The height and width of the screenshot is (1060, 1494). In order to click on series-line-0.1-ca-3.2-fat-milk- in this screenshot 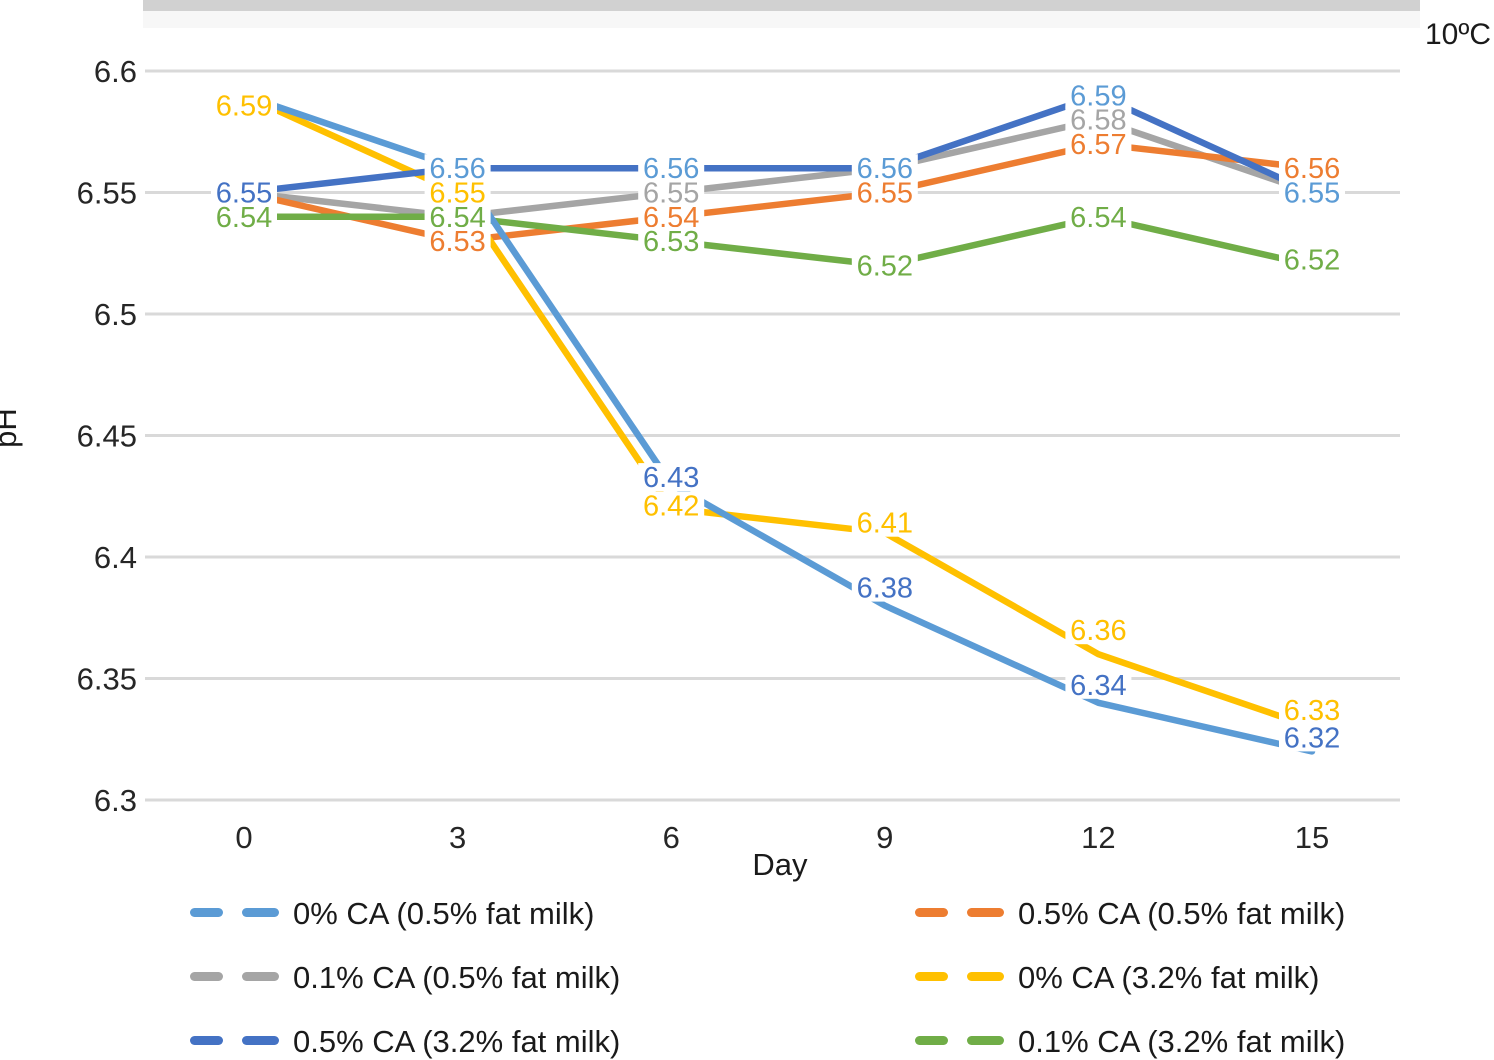, I will do `click(778, 241)`.